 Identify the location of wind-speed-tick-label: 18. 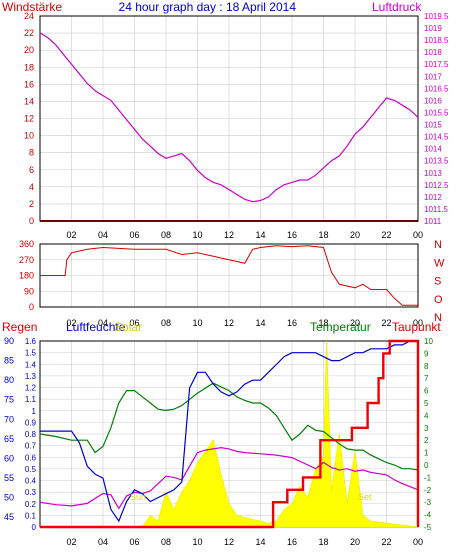
(29, 67).